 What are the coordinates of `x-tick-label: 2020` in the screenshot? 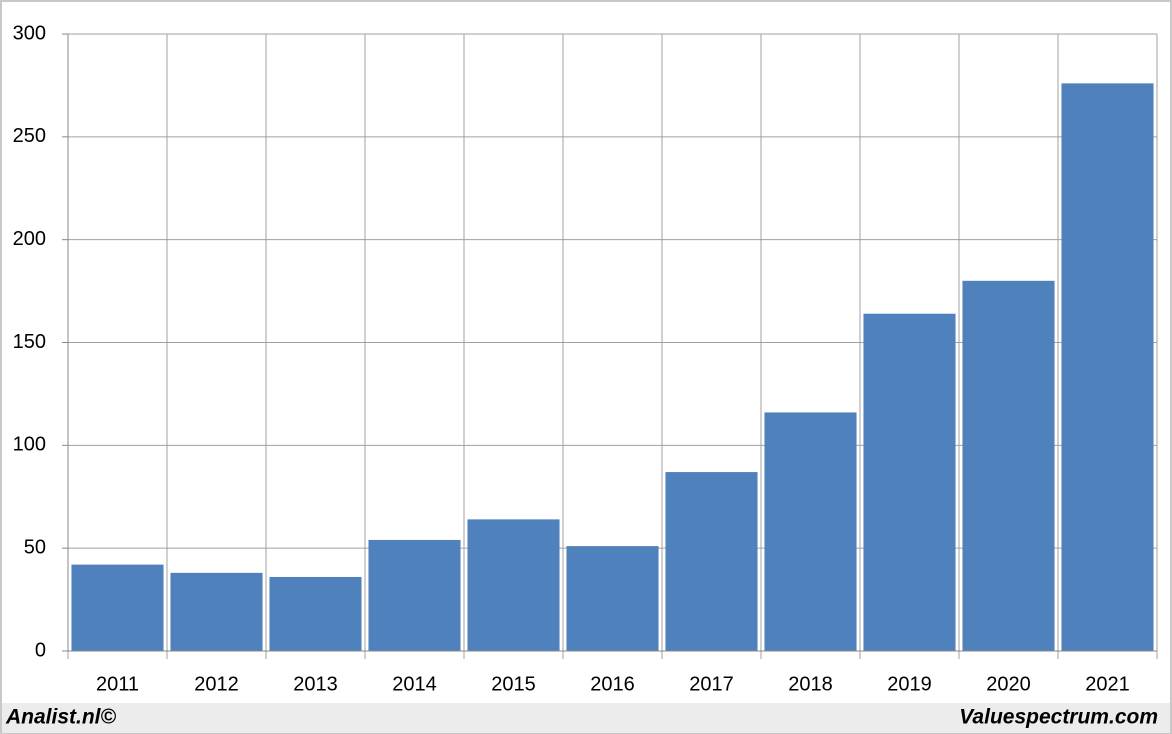 It's located at (1008, 684).